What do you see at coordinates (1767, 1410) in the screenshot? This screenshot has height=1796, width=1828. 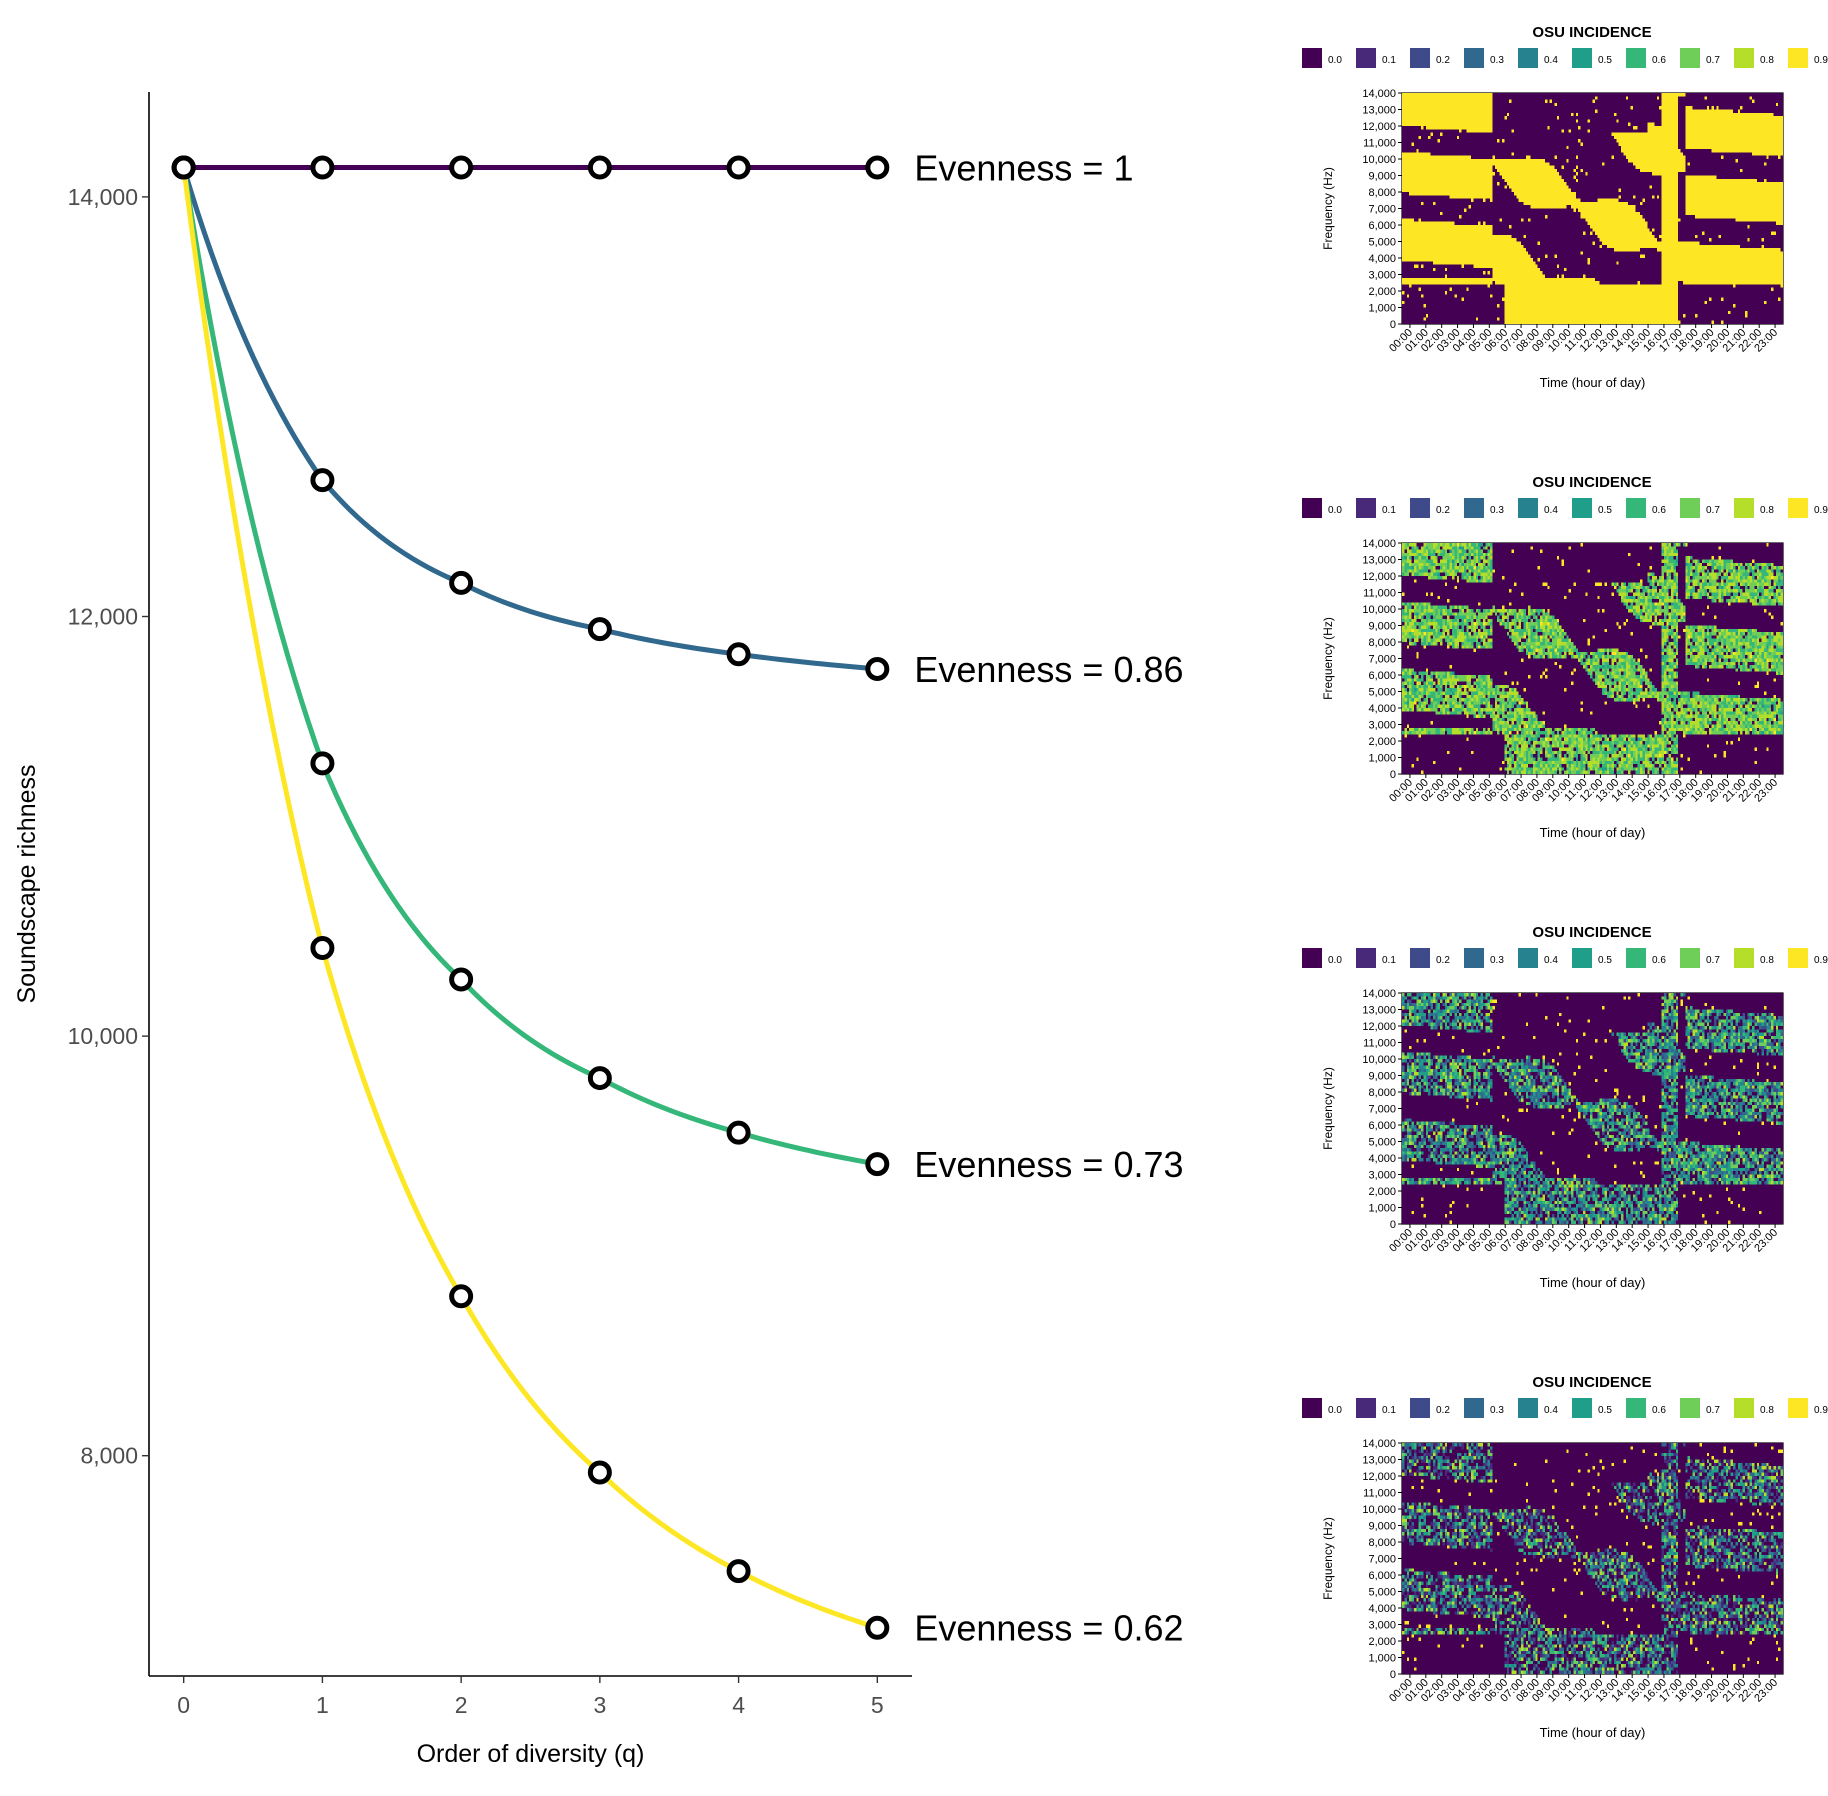 I see `legend-label: 0.8` at bounding box center [1767, 1410].